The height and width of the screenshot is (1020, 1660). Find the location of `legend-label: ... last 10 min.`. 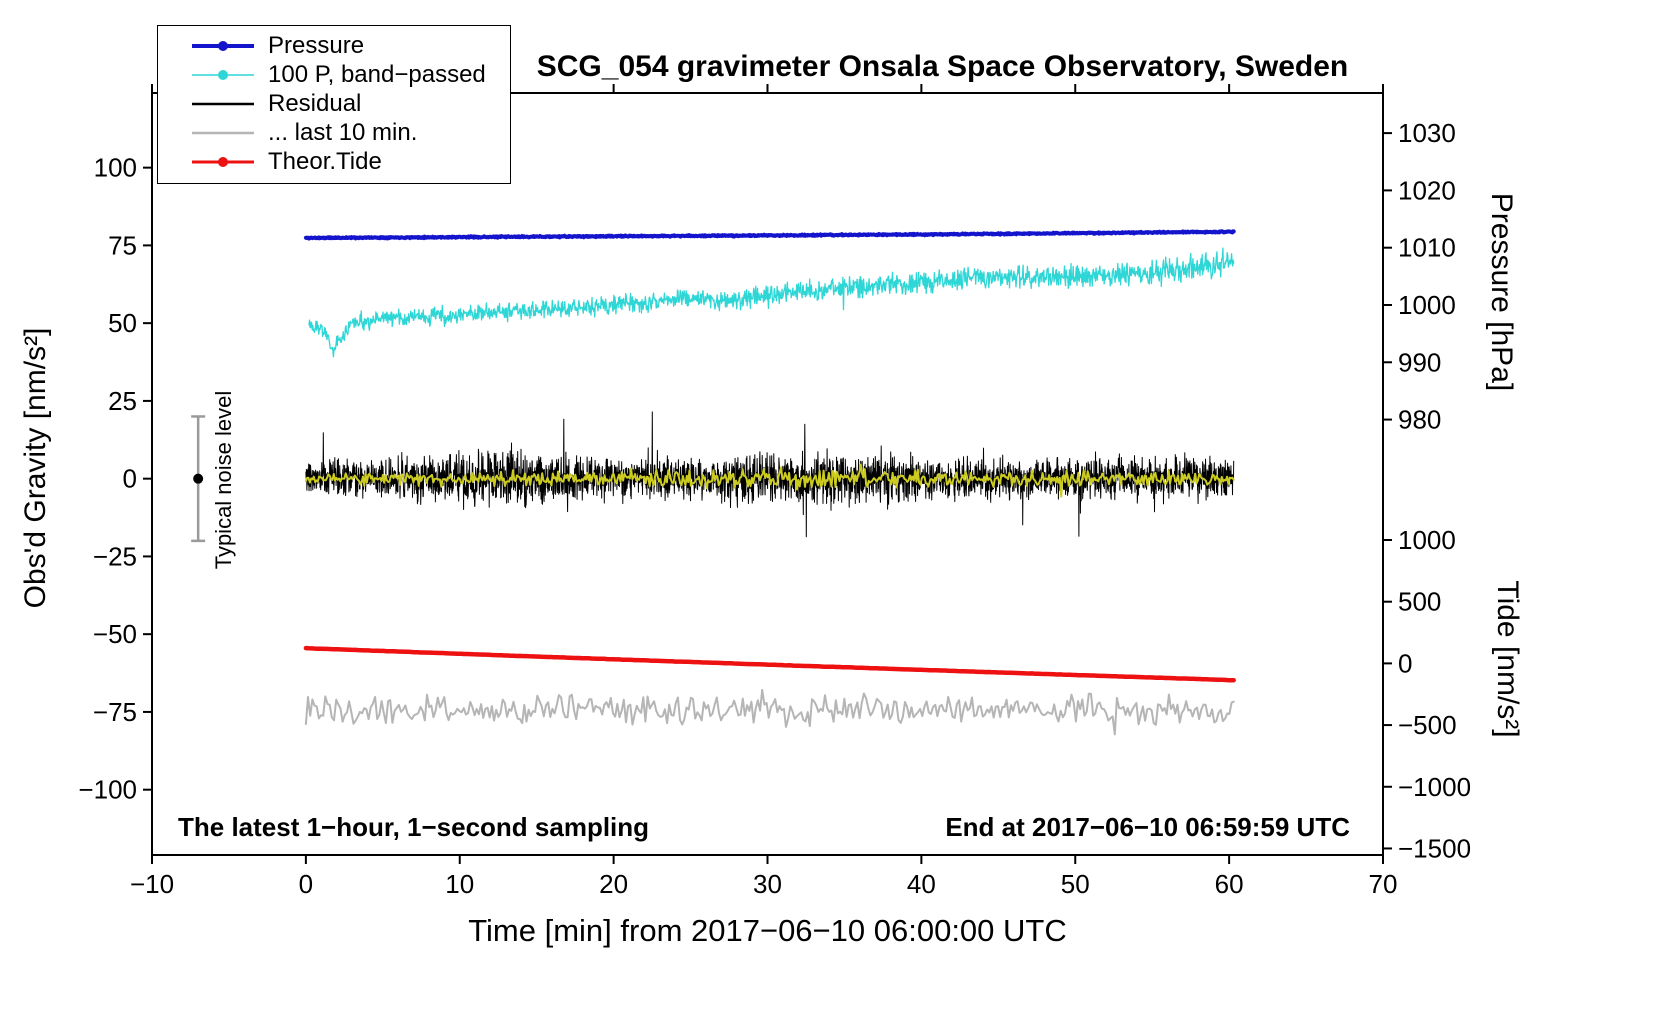

legend-label: ... last 10 min. is located at coordinates (343, 132).